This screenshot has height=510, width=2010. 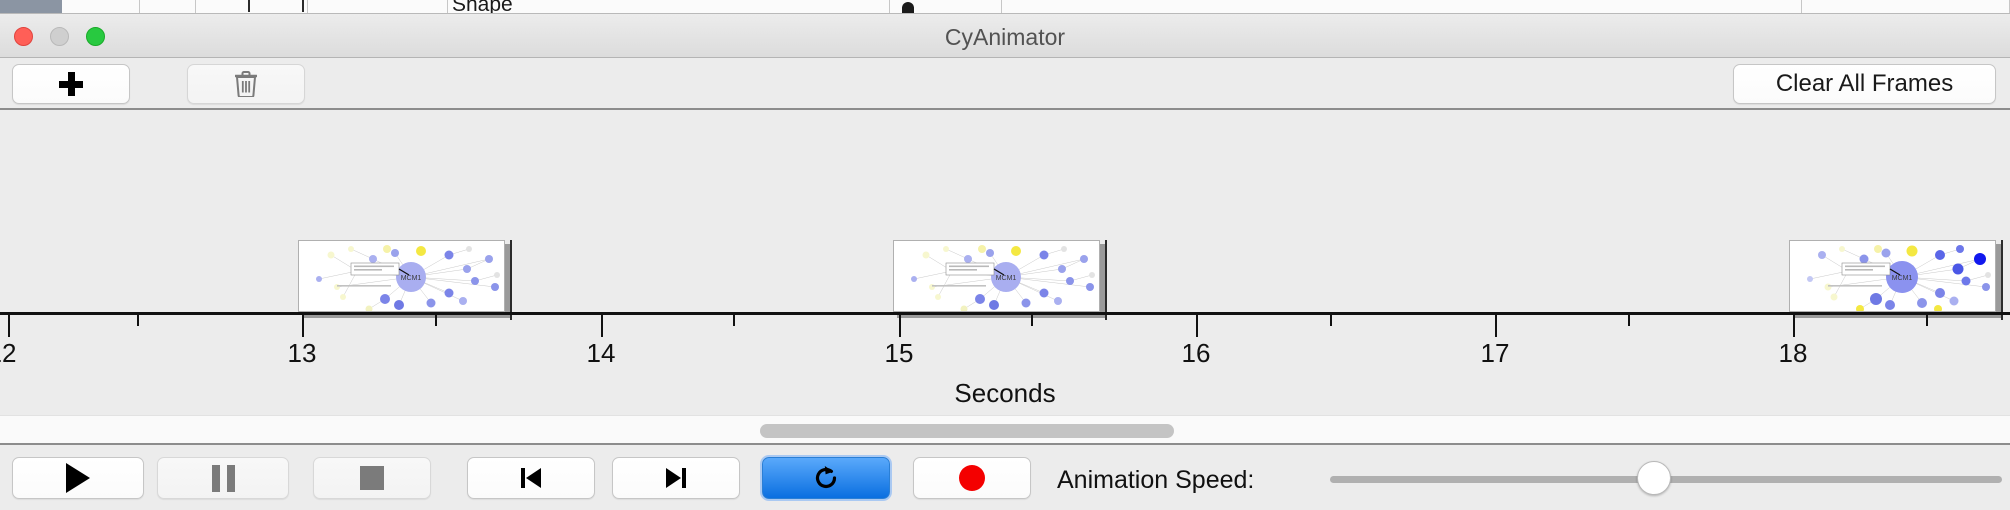 I want to click on last-frame-button, so click(x=676, y=478).